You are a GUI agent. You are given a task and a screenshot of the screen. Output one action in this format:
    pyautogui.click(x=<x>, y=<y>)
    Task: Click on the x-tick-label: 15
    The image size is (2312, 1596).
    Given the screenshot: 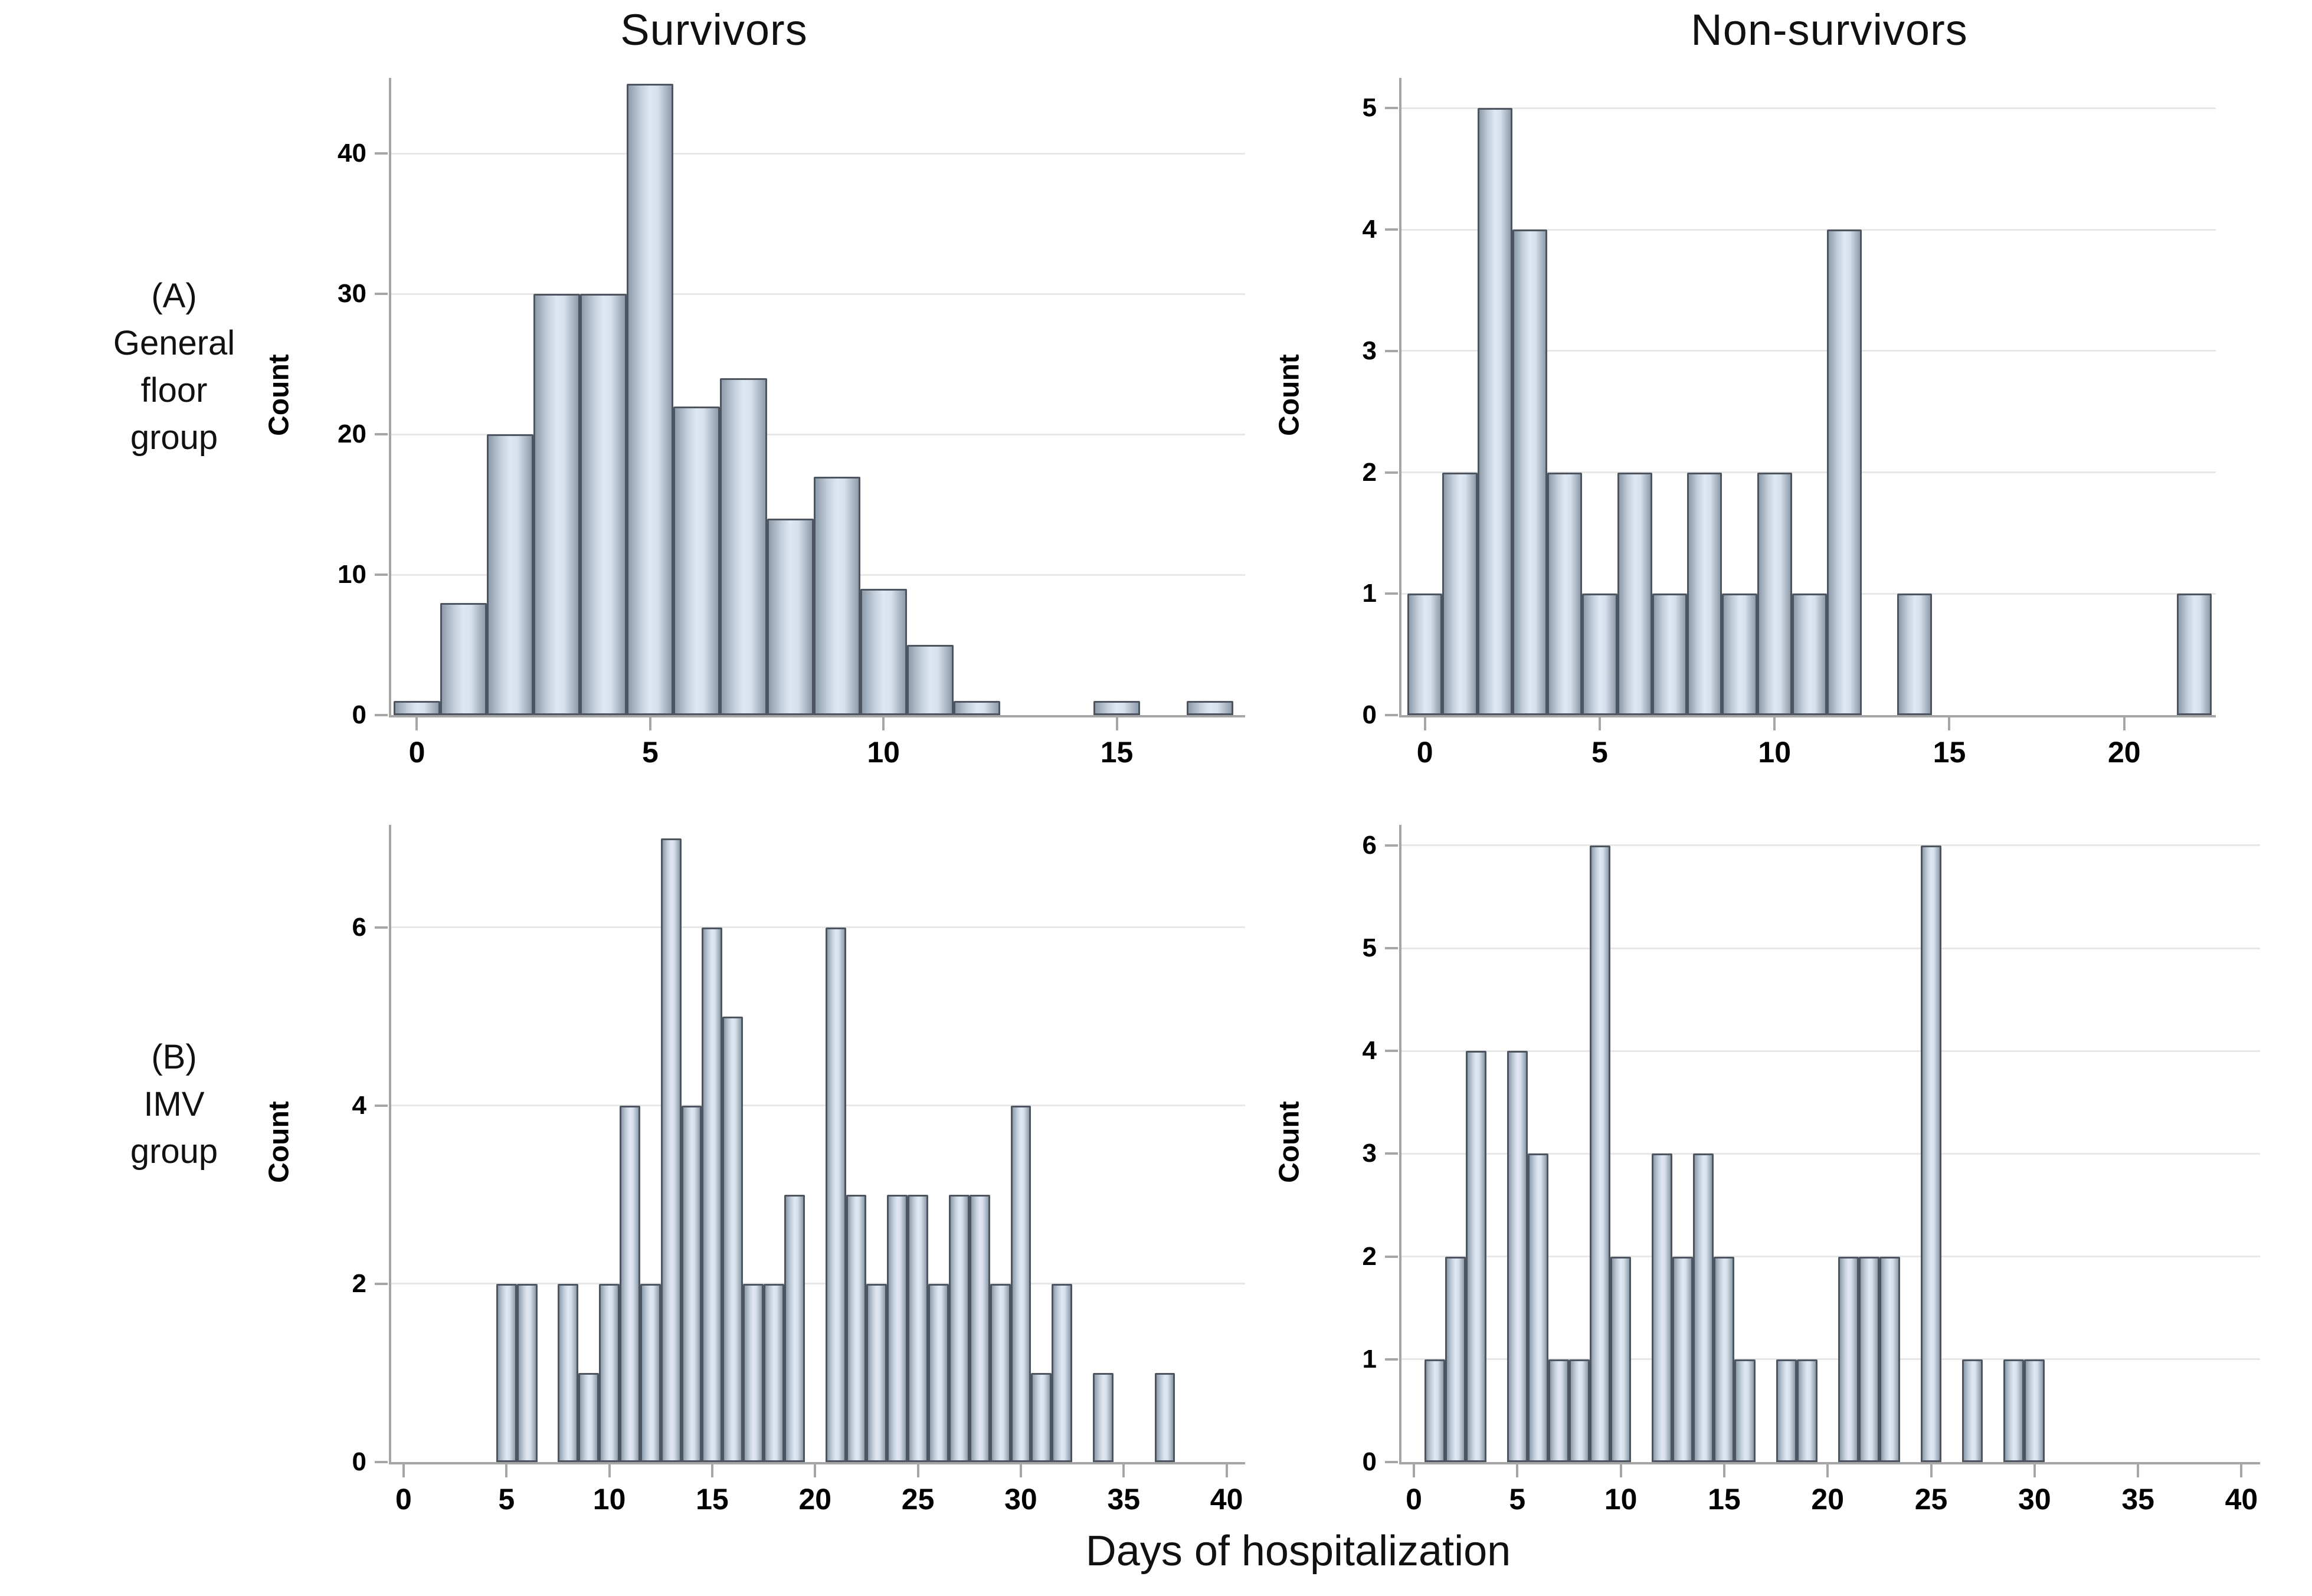 What is the action you would take?
    pyautogui.click(x=1950, y=752)
    